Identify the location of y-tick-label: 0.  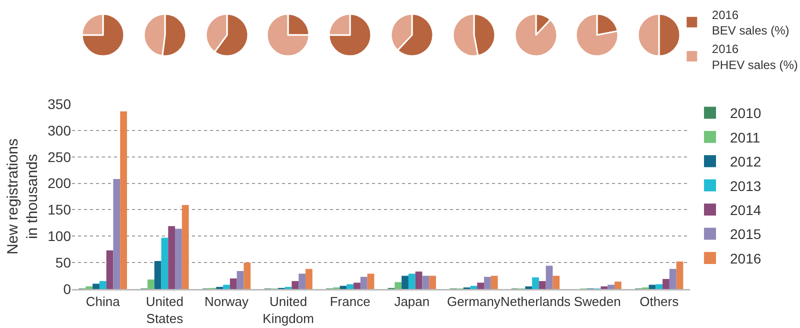
(67, 288).